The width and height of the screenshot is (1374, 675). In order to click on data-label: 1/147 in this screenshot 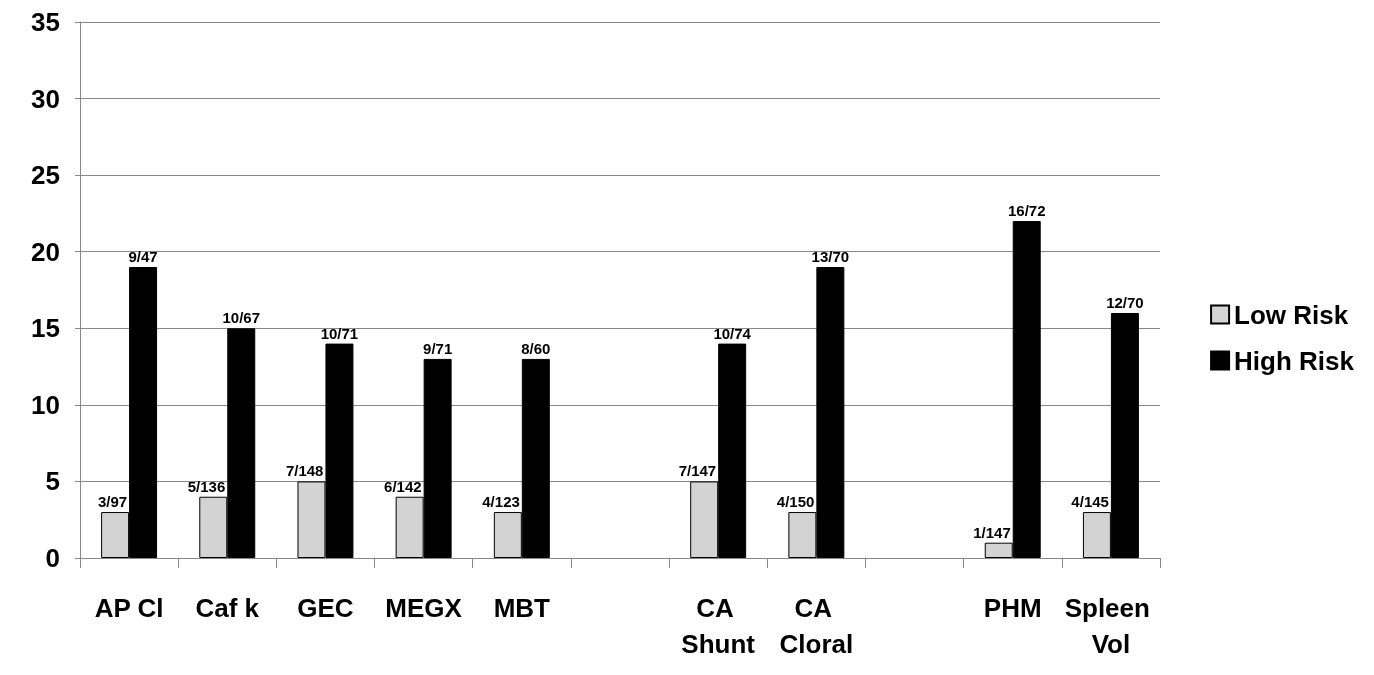, I will do `click(992, 532)`.